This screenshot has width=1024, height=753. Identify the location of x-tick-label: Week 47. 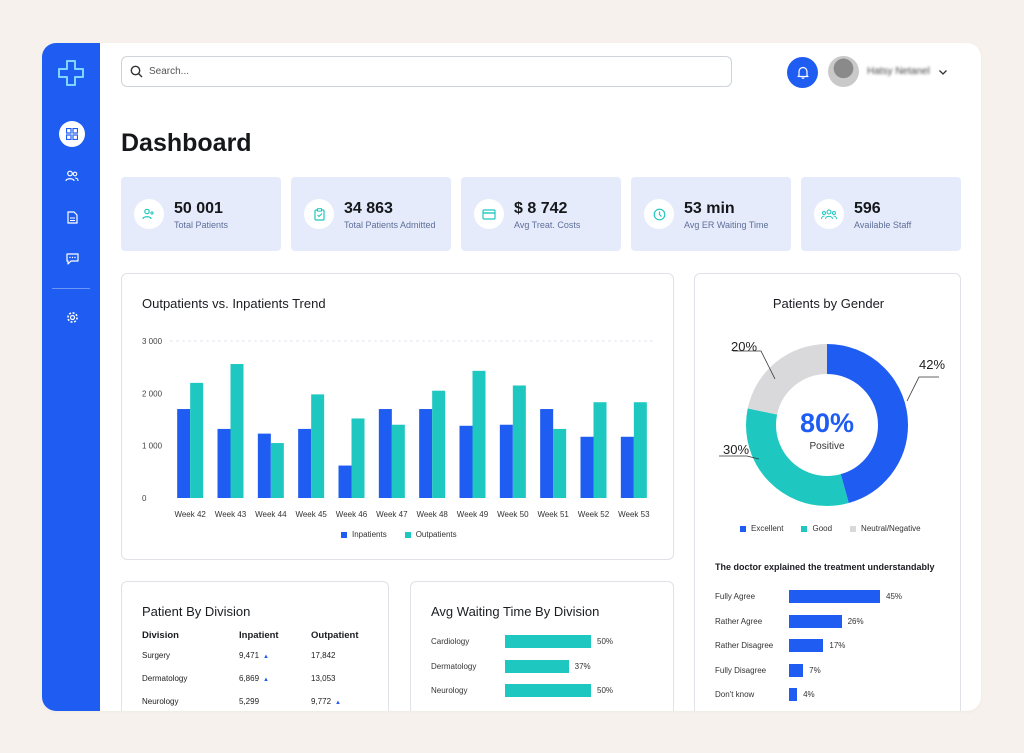
(392, 514).